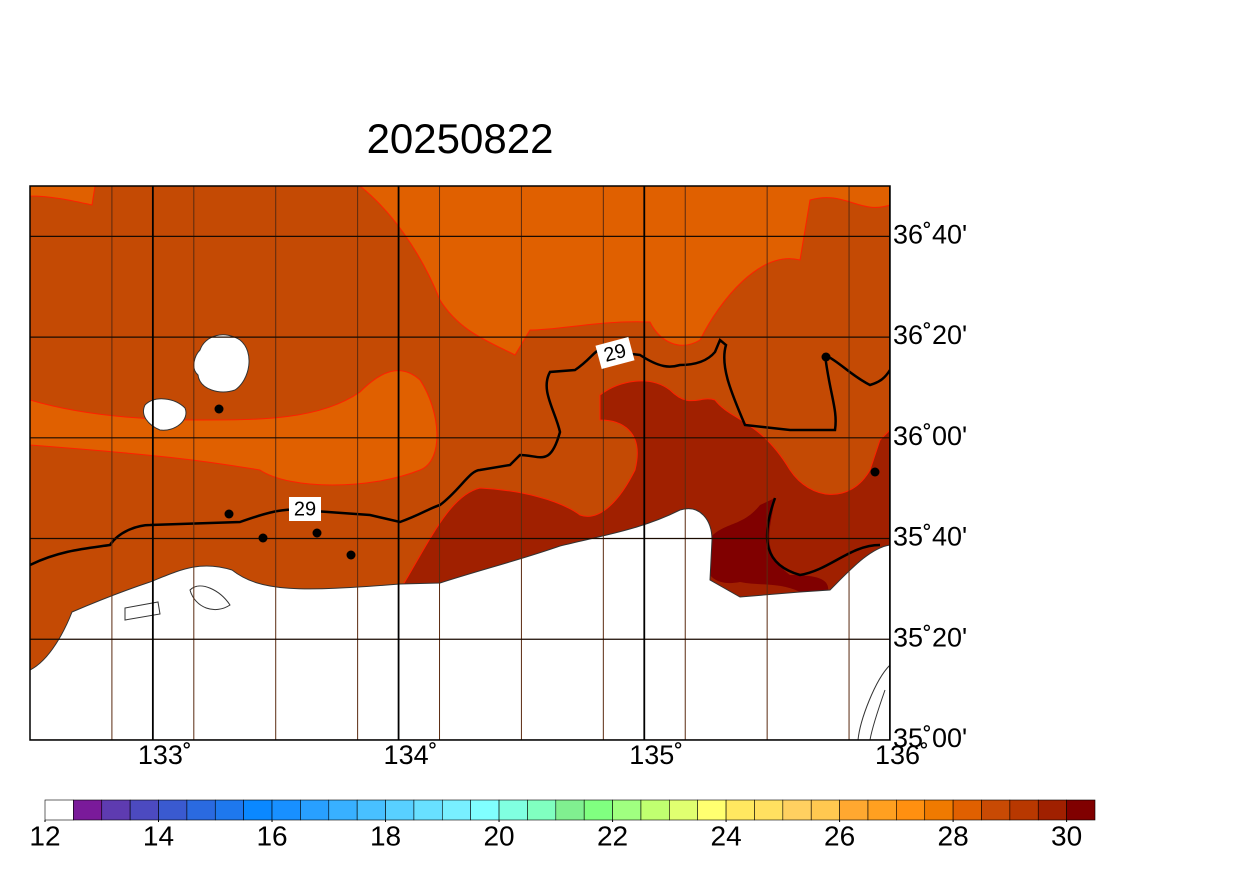 This screenshot has width=1237, height=875. What do you see at coordinates (930, 738) in the screenshot?
I see `lat-tick-label: 35˚00'` at bounding box center [930, 738].